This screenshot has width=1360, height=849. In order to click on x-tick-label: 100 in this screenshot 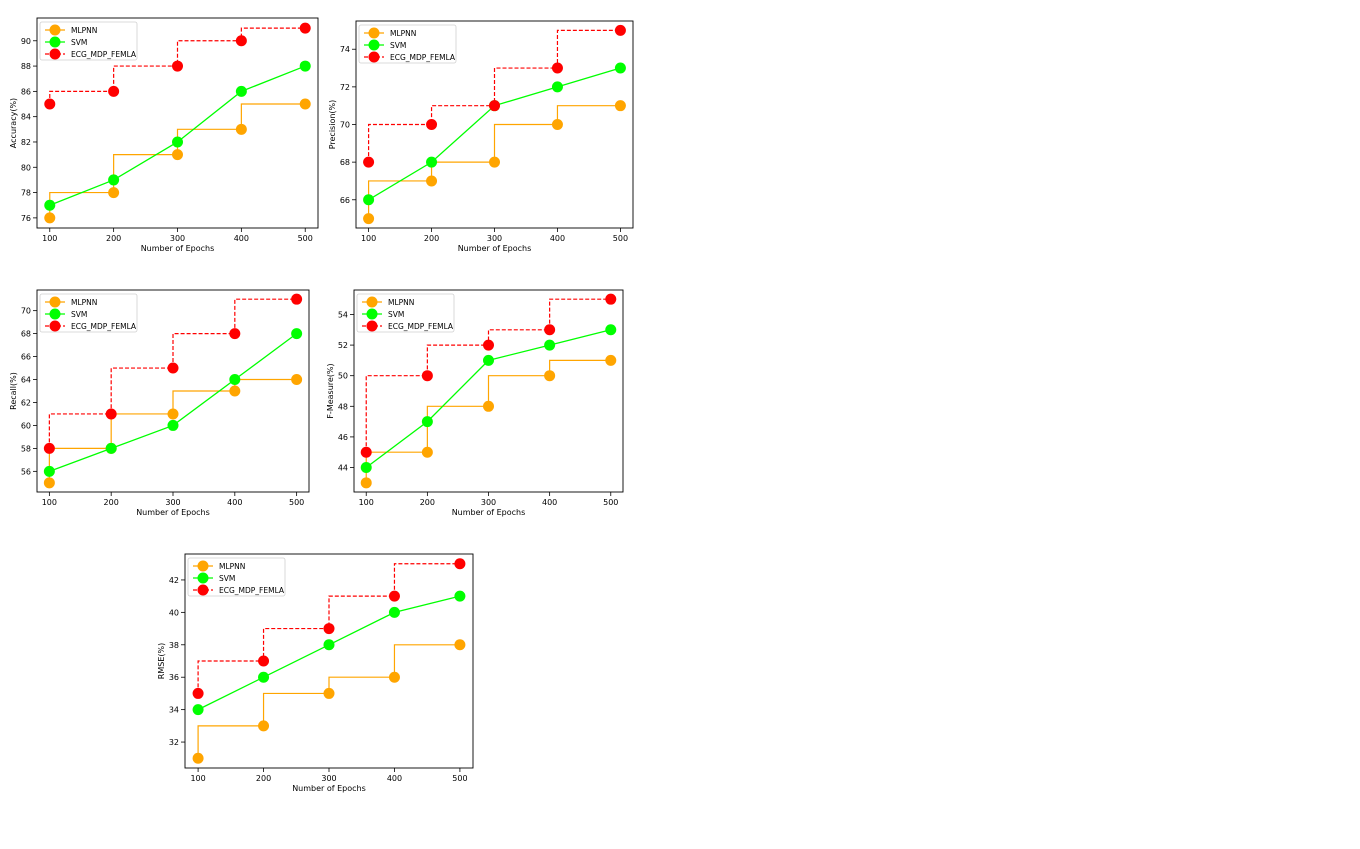, I will do `click(49, 502)`.